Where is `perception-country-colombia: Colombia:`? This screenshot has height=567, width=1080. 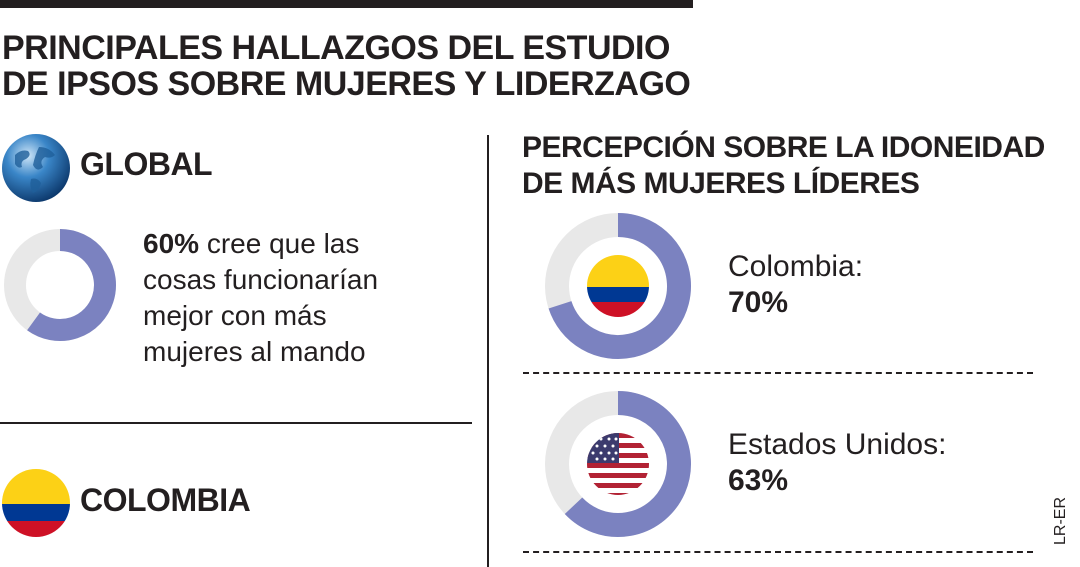
perception-country-colombia: Colombia: is located at coordinates (796, 266).